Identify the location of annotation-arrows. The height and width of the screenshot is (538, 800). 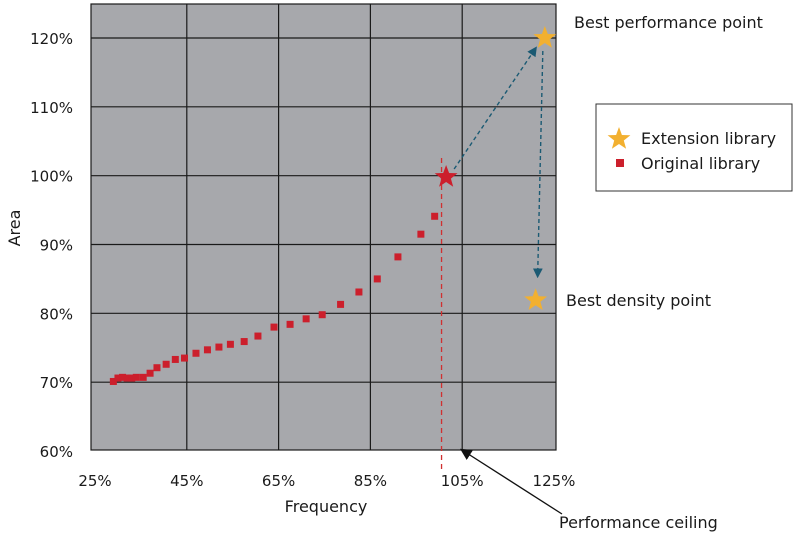
(508, 280).